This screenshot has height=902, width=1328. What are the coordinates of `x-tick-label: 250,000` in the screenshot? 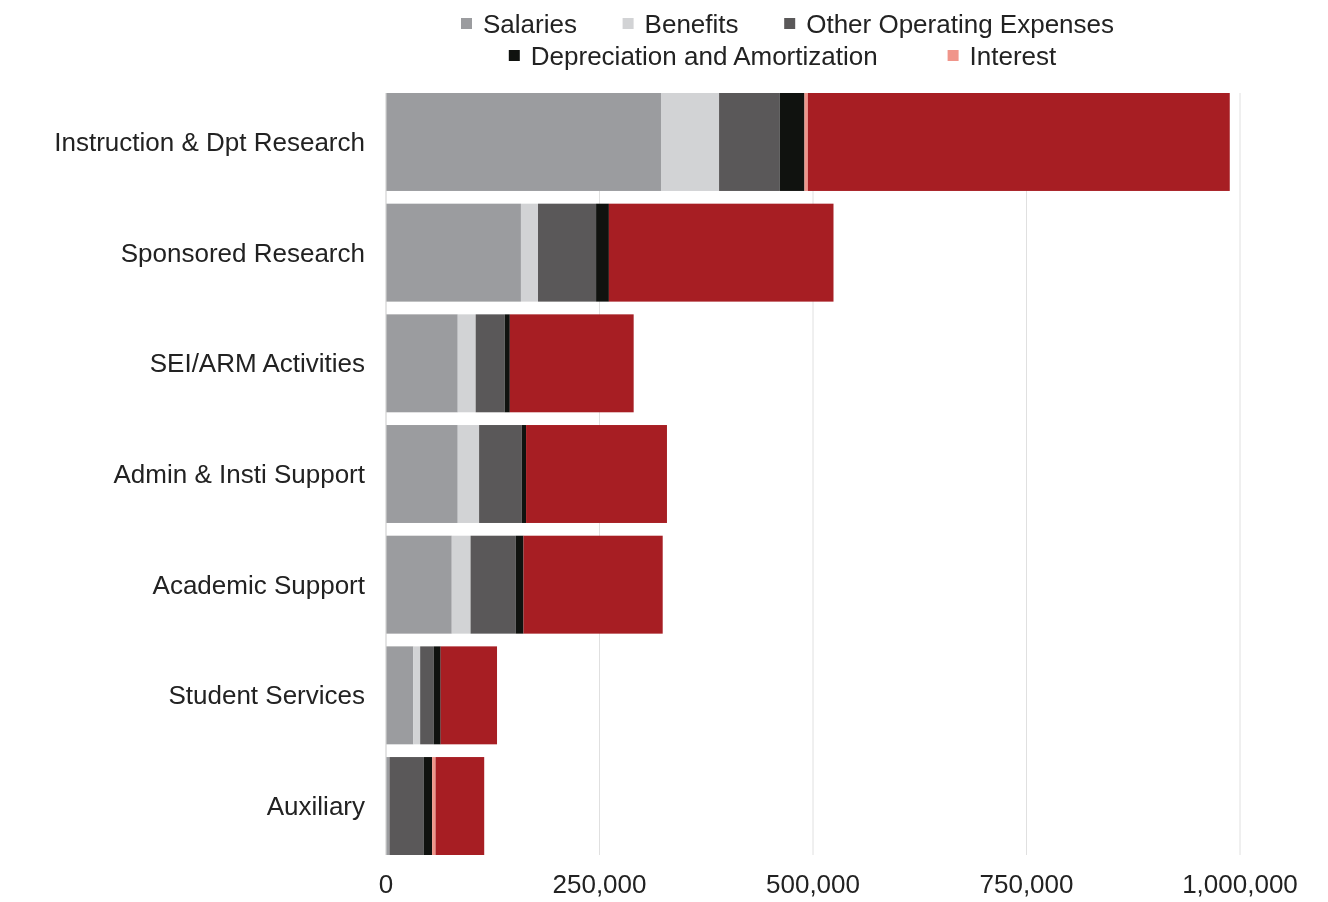 It's located at (599, 884).